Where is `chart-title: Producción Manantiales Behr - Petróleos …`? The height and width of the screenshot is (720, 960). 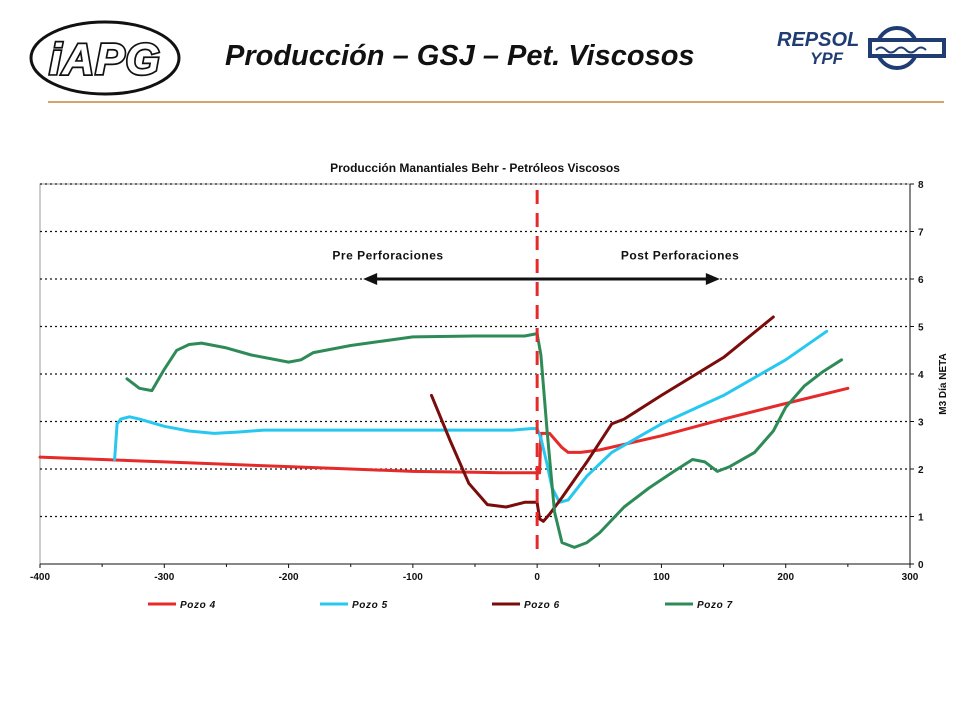
chart-title: Producción Manantiales Behr - Petróleos … is located at coordinates (475, 168).